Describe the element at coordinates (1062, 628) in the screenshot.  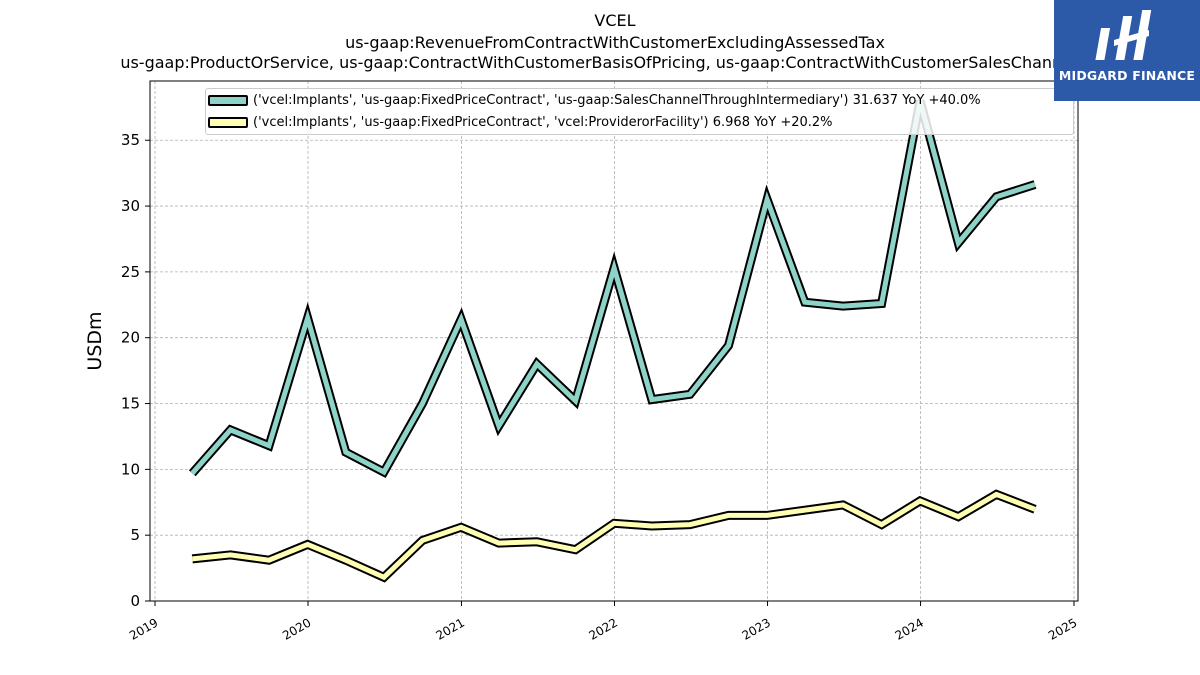
I see `x-tick-label: 2025` at that location.